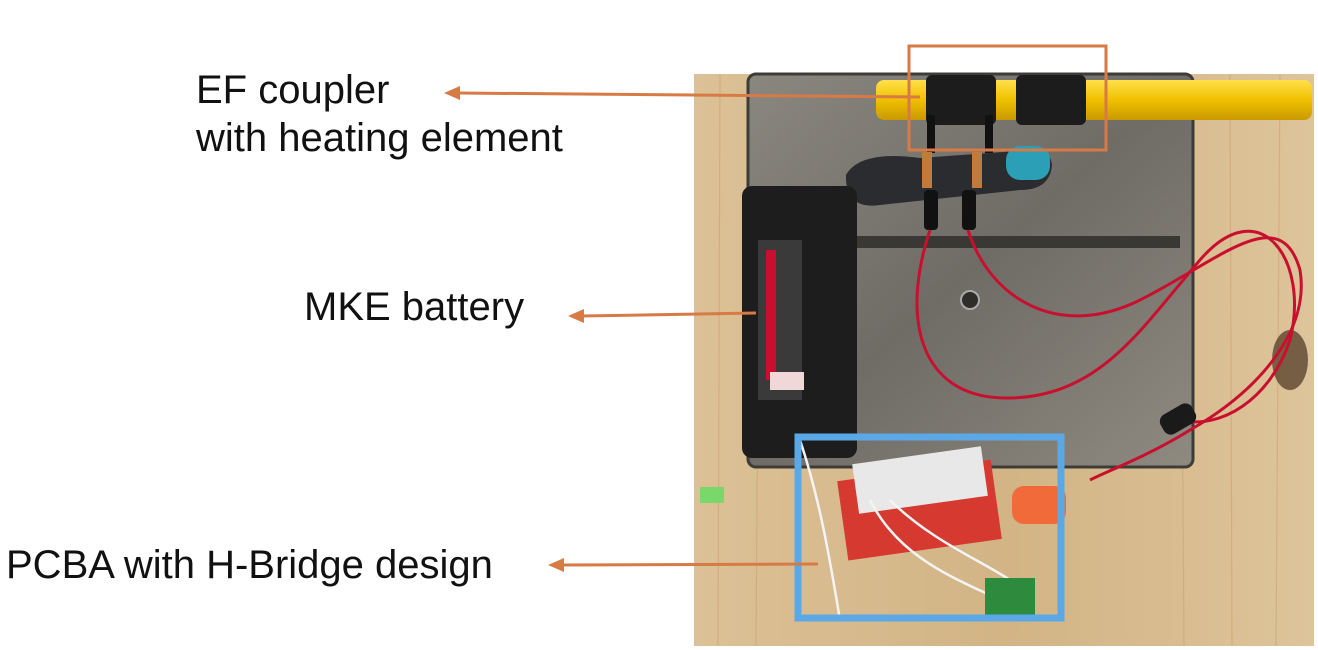 The height and width of the screenshot is (650, 1318). Describe the element at coordinates (920, 480) in the screenshot. I see `heatsink` at that location.